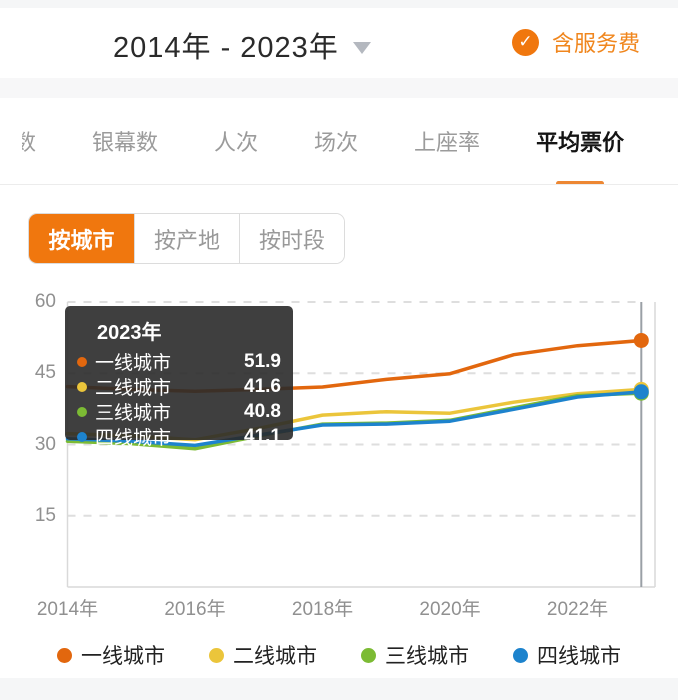 This screenshot has width=678, height=700. What do you see at coordinates (322, 609) in the screenshot?
I see `x-tick-label: 2018年` at bounding box center [322, 609].